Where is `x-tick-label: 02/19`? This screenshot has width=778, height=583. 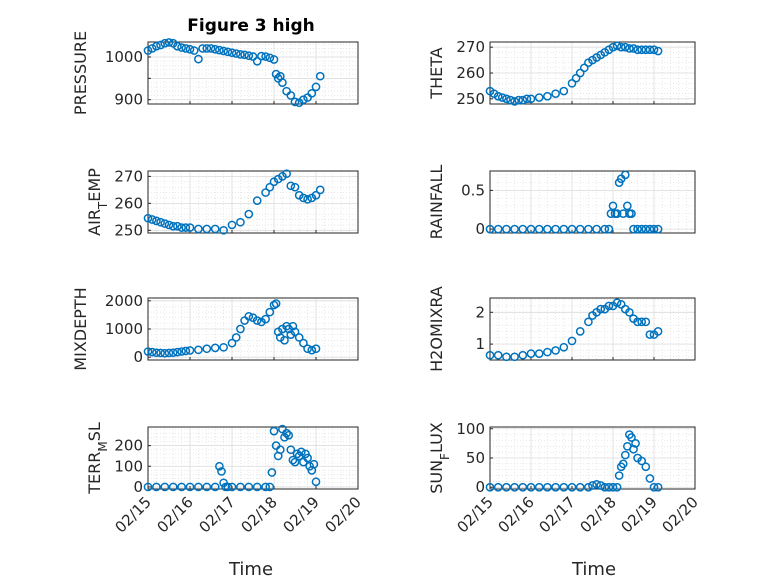
x-tick-label: 02/19 is located at coordinates (639, 514).